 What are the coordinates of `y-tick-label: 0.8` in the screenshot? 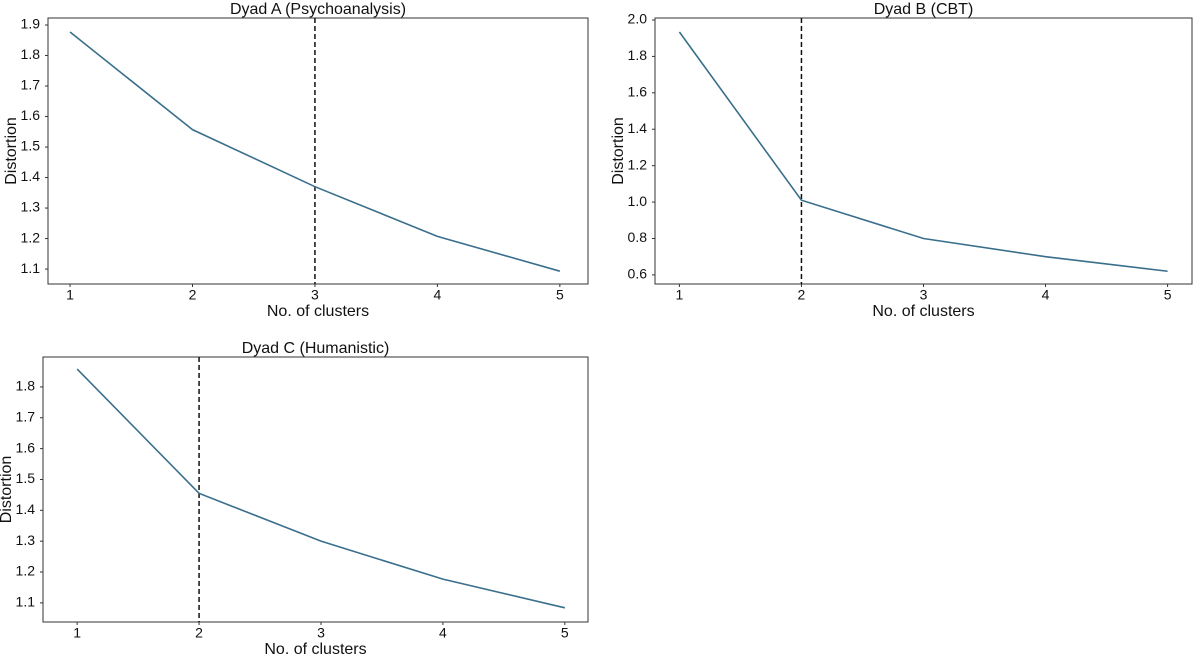 It's located at (638, 237).